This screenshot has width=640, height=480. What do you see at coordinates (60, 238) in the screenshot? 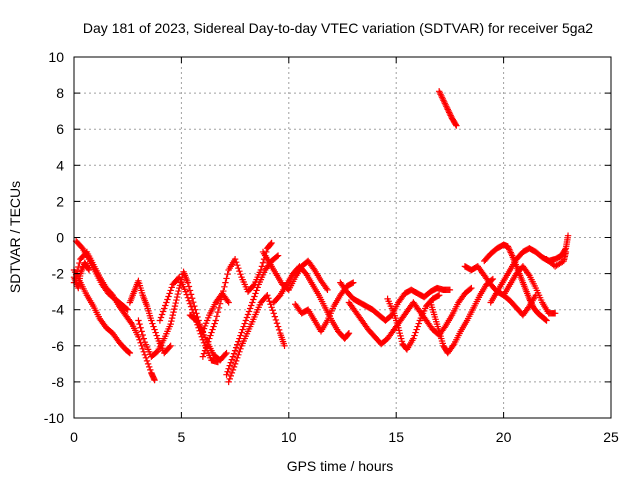
I see `y-tick-label: 0` at bounding box center [60, 238].